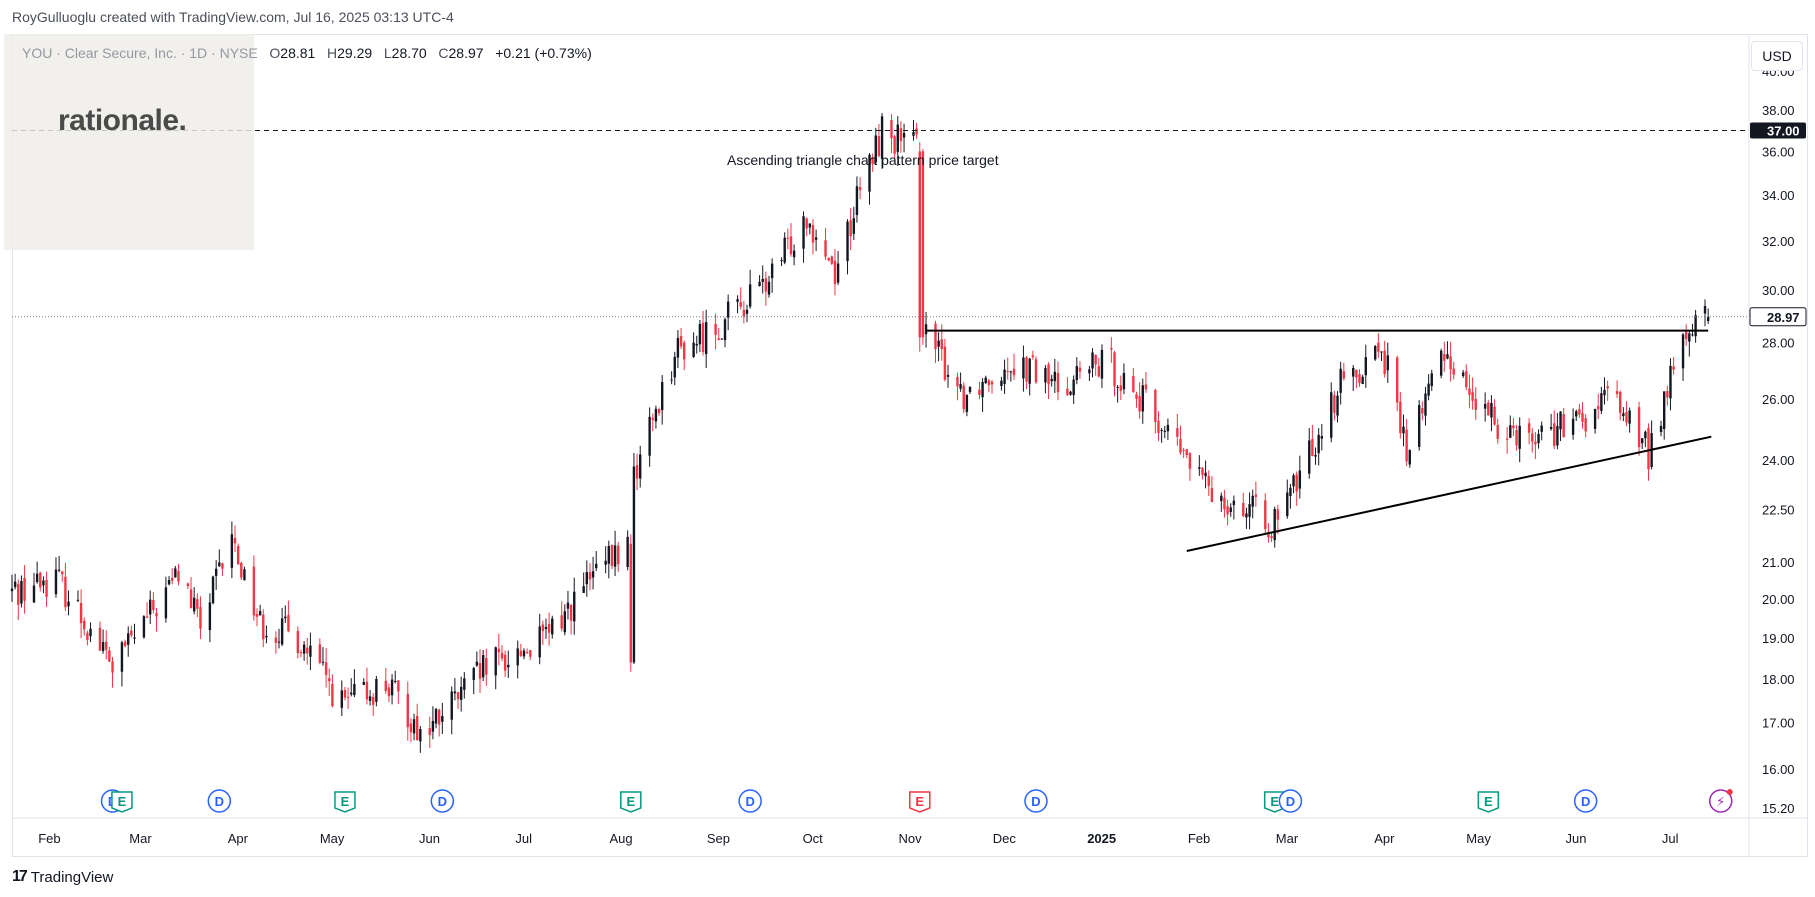 Image resolution: width=1815 pixels, height=897 pixels. I want to click on x-tick-label: 2025, so click(1101, 838).